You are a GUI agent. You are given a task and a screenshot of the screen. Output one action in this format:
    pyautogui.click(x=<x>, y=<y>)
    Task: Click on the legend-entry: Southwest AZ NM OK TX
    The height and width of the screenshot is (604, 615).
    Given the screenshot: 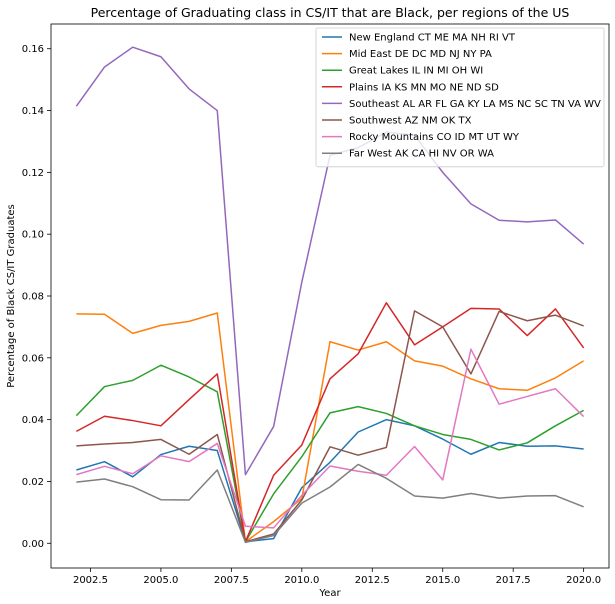 What is the action you would take?
    pyautogui.click(x=410, y=121)
    